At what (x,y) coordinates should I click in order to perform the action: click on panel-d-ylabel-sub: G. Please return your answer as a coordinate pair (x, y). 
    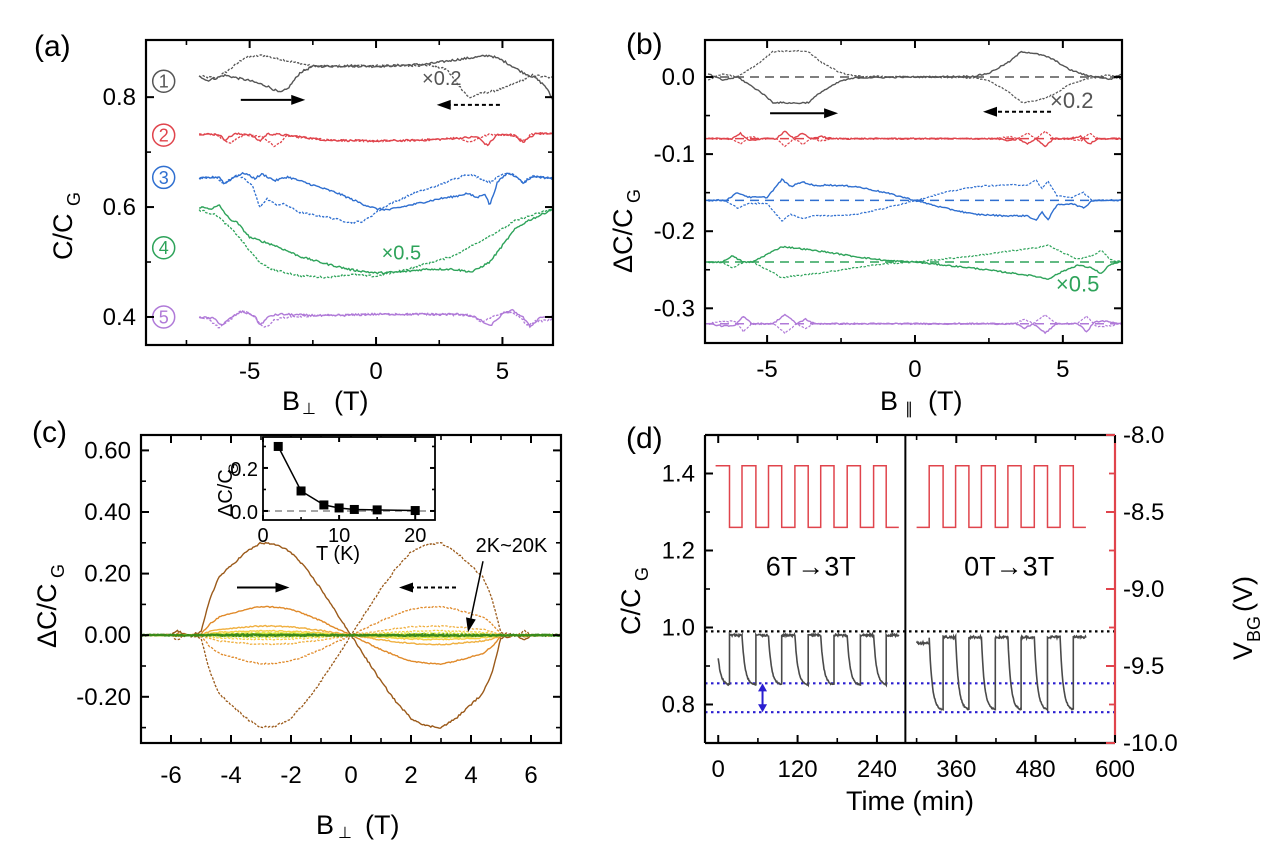
    Looking at the image, I should click on (642, 574).